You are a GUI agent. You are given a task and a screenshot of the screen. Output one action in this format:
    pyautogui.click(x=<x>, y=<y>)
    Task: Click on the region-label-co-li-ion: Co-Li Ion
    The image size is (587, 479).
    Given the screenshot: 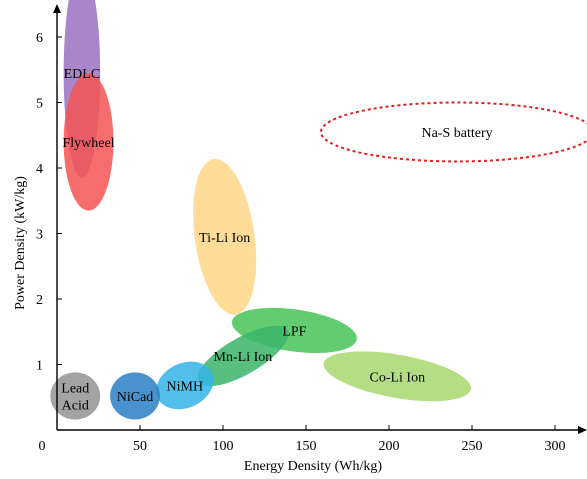 What is the action you would take?
    pyautogui.click(x=397, y=377)
    